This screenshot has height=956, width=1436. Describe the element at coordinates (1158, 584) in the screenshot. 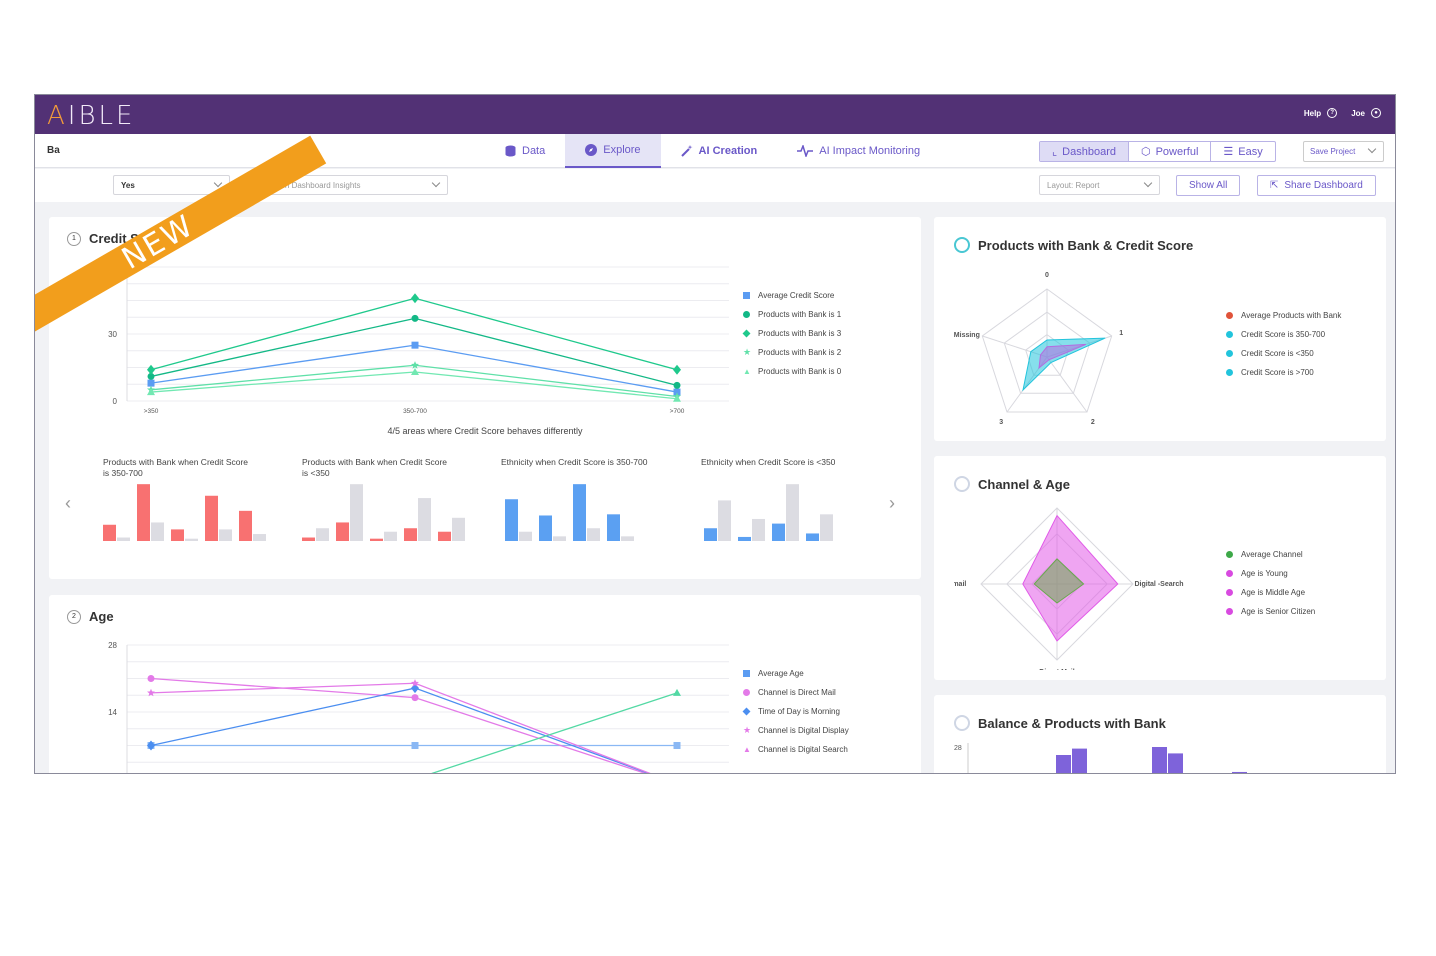

I see `radar-axis-label: Digital -Search` at that location.